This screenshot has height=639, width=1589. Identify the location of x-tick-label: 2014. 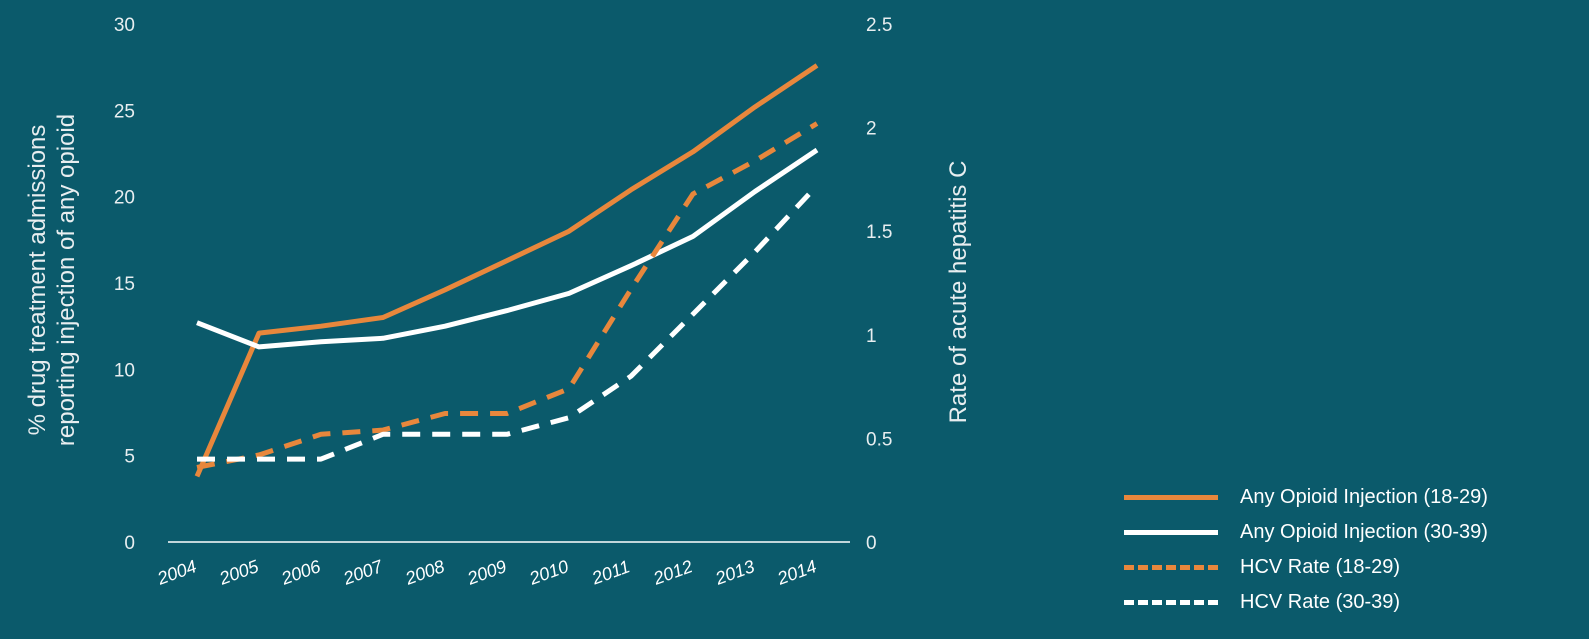
(796, 572).